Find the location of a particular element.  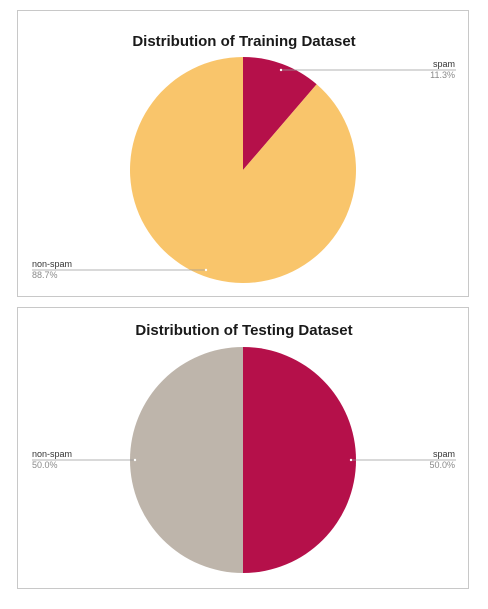

testing-spam-label: spam is located at coordinates (444, 454).